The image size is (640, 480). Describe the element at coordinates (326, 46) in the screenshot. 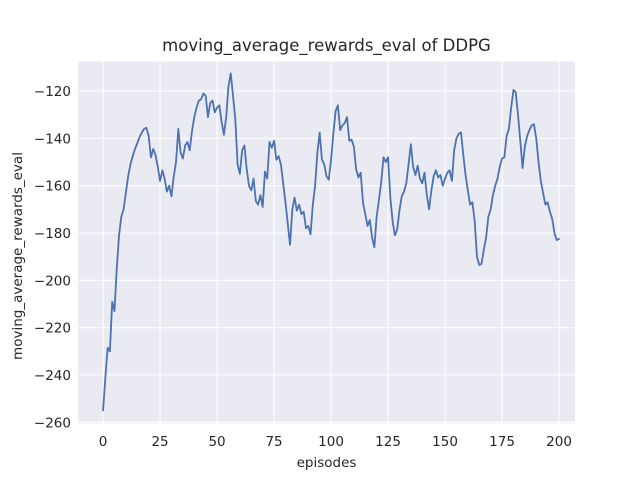

I see `chart-title: moving_average_rewards_eval of DDPG` at that location.